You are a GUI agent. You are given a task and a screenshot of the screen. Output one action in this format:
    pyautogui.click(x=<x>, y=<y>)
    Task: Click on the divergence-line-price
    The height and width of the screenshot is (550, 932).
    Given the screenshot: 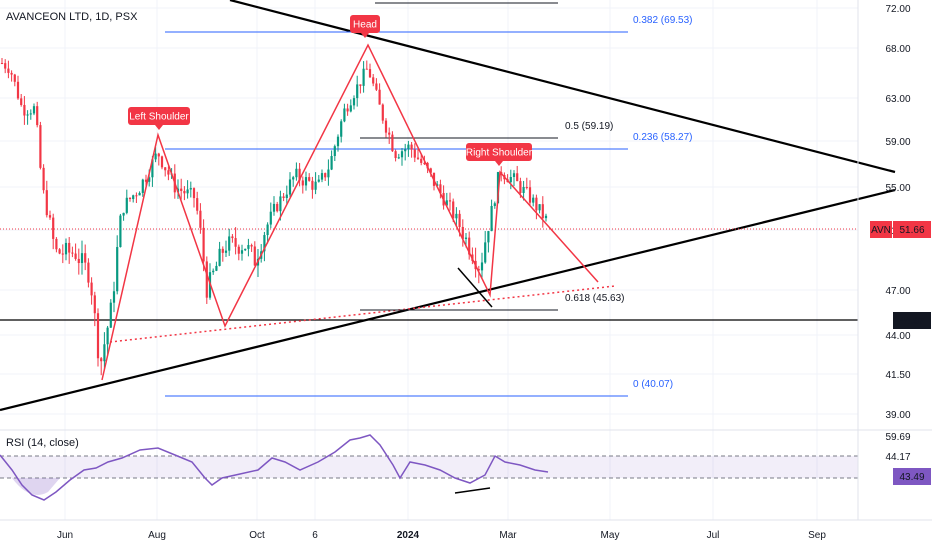 What is the action you would take?
    pyautogui.click(x=475, y=287)
    